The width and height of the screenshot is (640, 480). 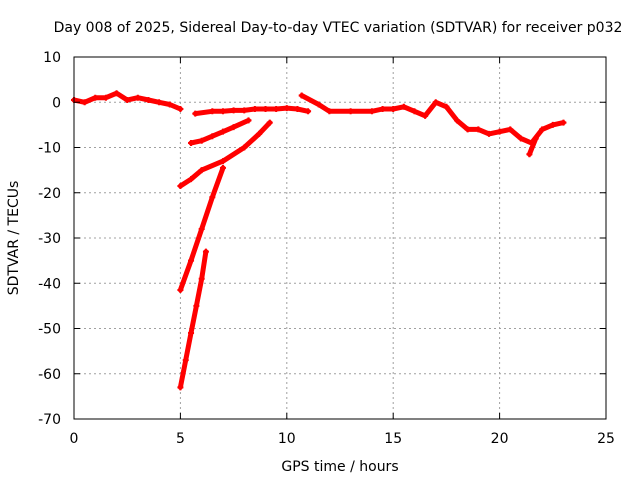 I want to click on x-tick-label: 25, so click(x=606, y=439).